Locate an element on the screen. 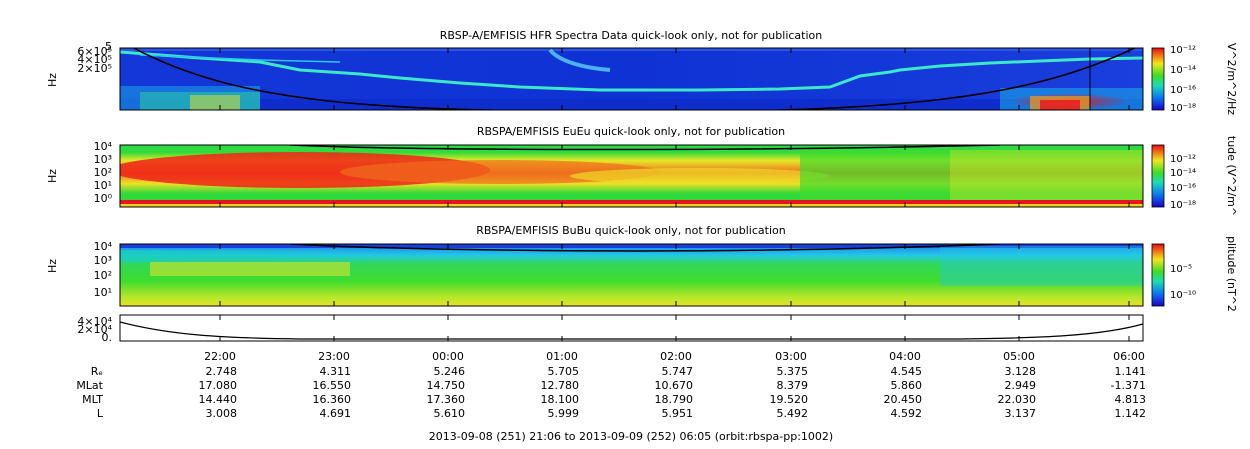 The image size is (1250, 449). ephemeris-value: 4.691 is located at coordinates (336, 413).